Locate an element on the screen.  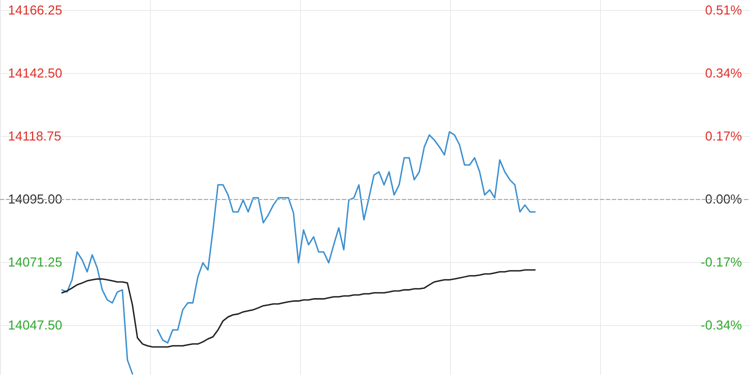
y2-tick-label: 0.34% is located at coordinates (723, 72).